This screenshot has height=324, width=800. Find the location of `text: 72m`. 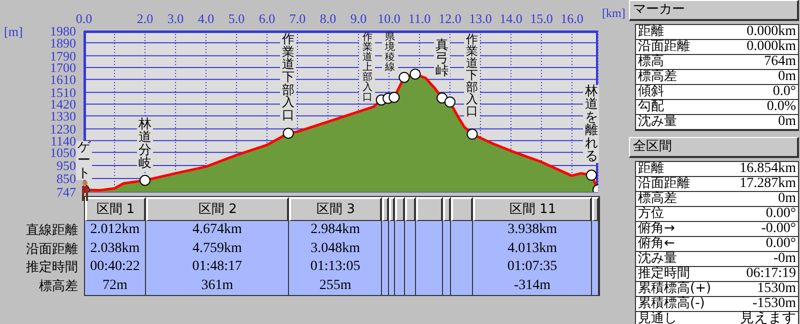

text: 72m is located at coordinates (115, 285).